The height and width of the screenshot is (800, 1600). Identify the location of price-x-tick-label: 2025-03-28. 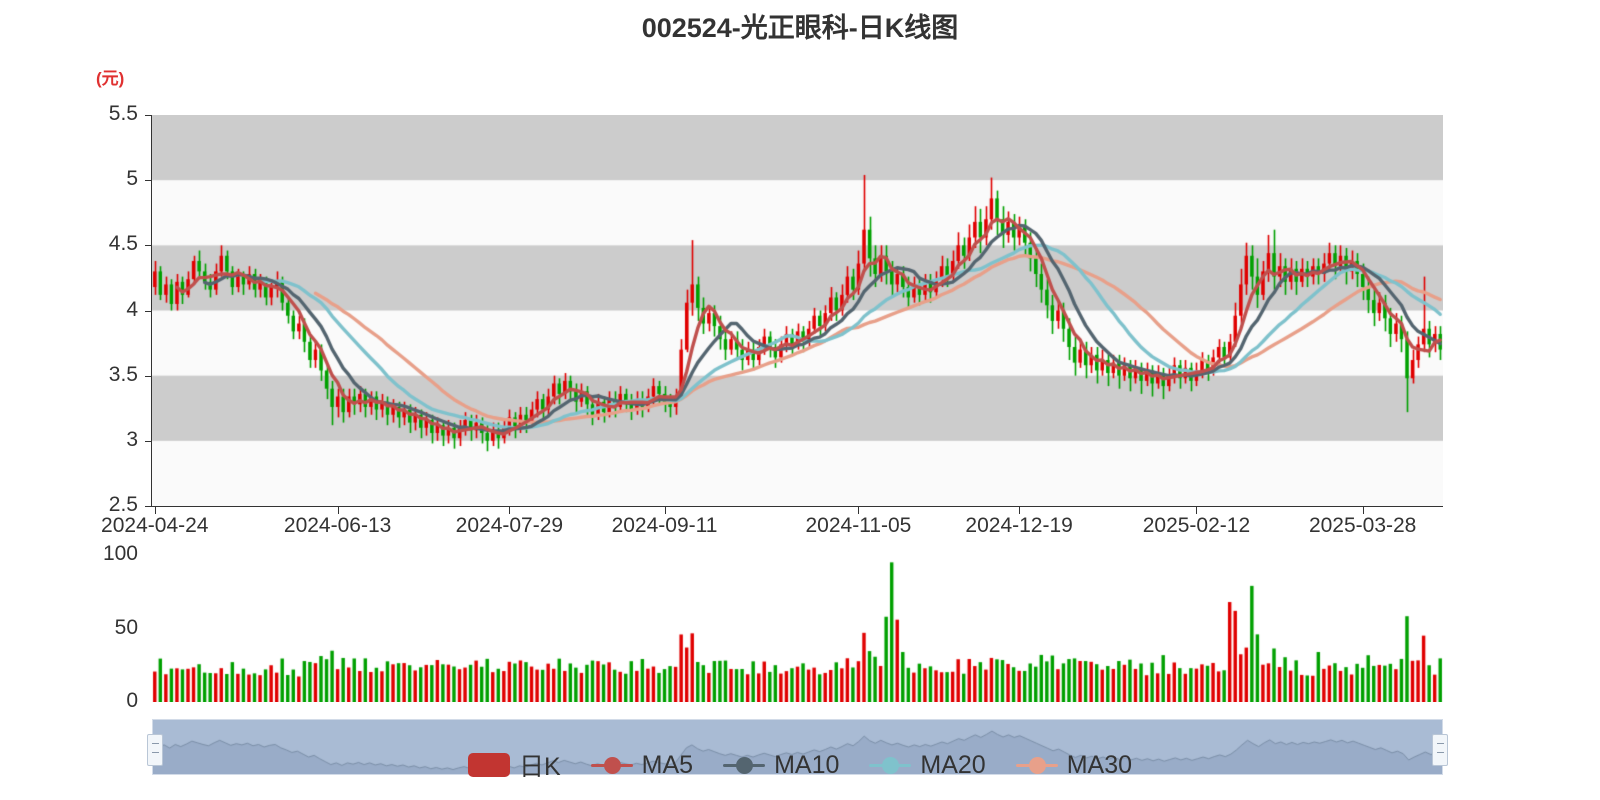
(1362, 525).